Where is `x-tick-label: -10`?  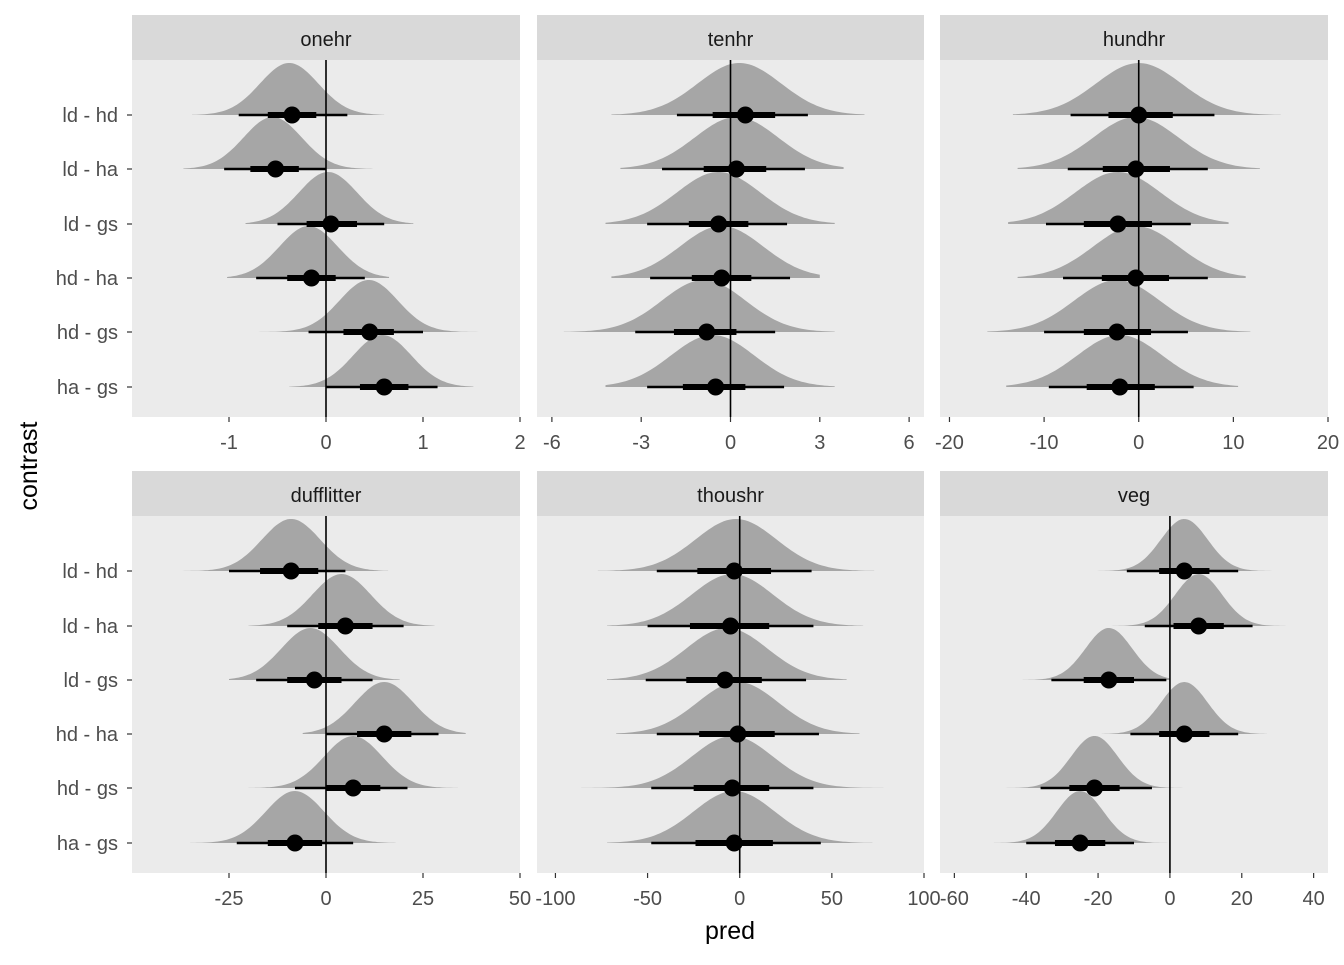 x-tick-label: -10 is located at coordinates (1044, 443).